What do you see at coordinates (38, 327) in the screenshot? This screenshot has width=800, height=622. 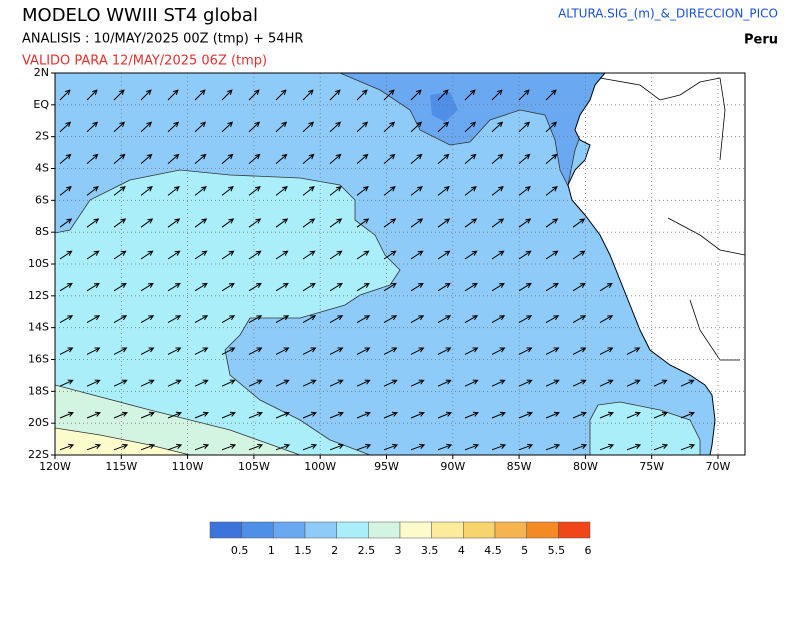 I see `lat-label: 14S` at bounding box center [38, 327].